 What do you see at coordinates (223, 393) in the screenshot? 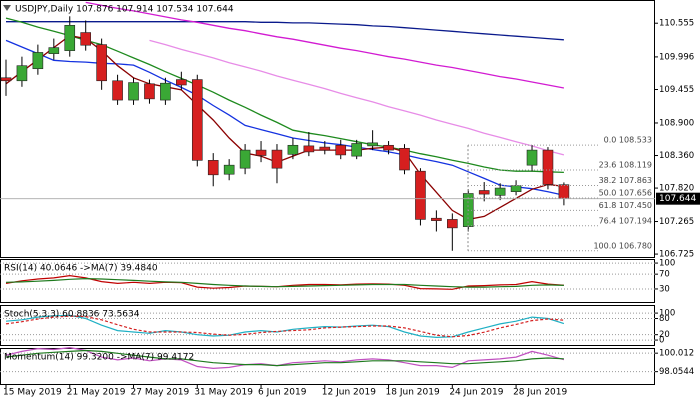
I see `x-tick-label: 31 May 2019` at bounding box center [223, 393].